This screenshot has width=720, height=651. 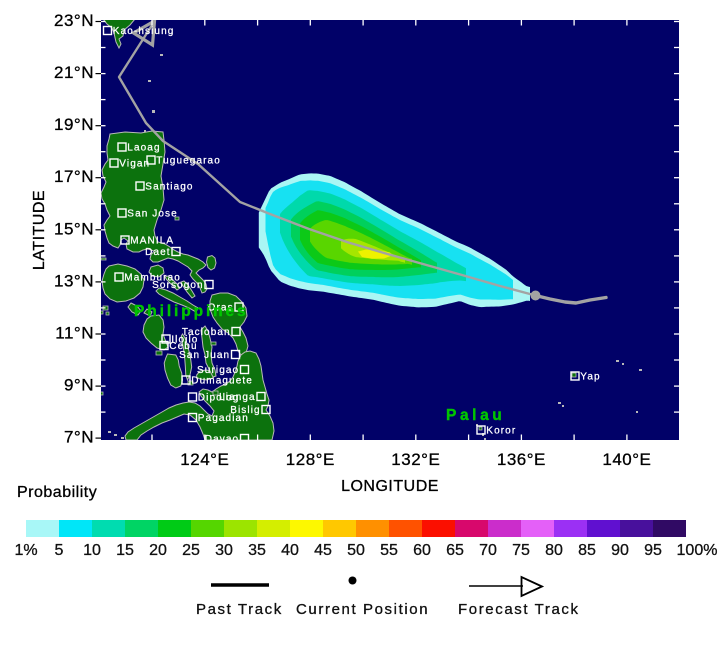 I want to click on svg-text: 90, so click(x=620, y=550).